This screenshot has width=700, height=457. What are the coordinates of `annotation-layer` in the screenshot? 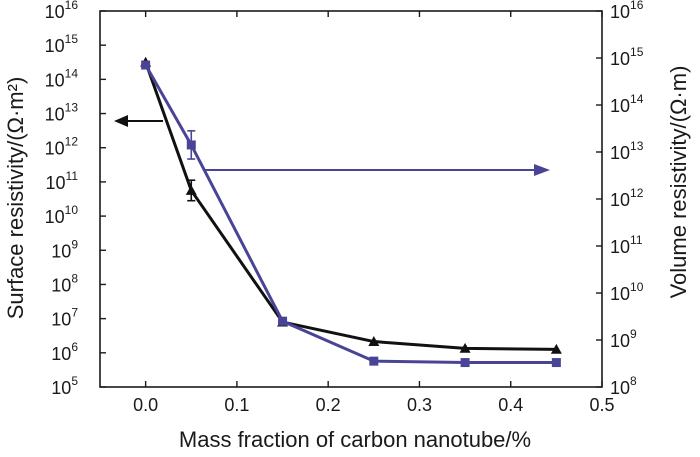 It's located at (332, 145).